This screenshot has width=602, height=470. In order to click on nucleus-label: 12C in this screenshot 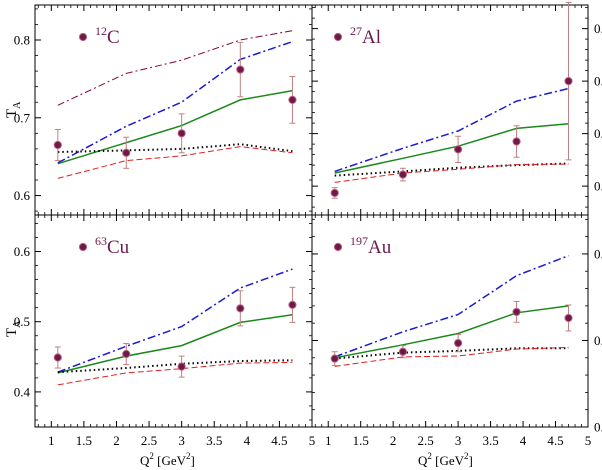, I will do `click(107, 36)`.